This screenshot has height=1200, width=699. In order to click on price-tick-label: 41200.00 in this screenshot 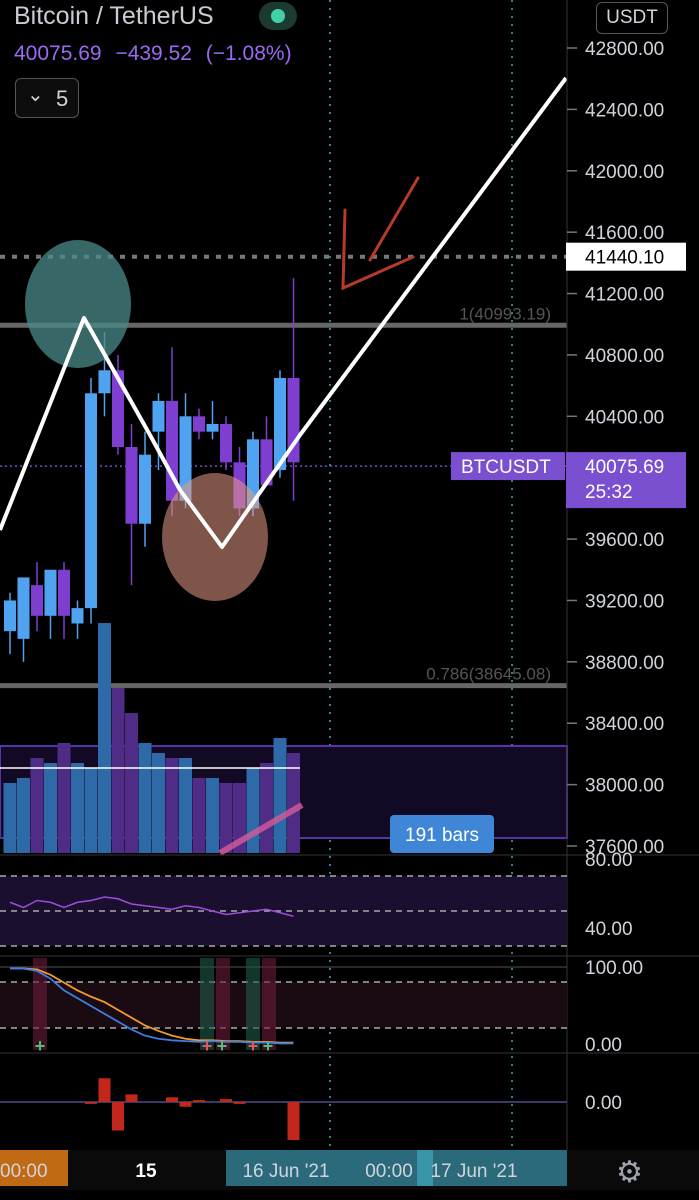, I will do `click(624, 295)`.